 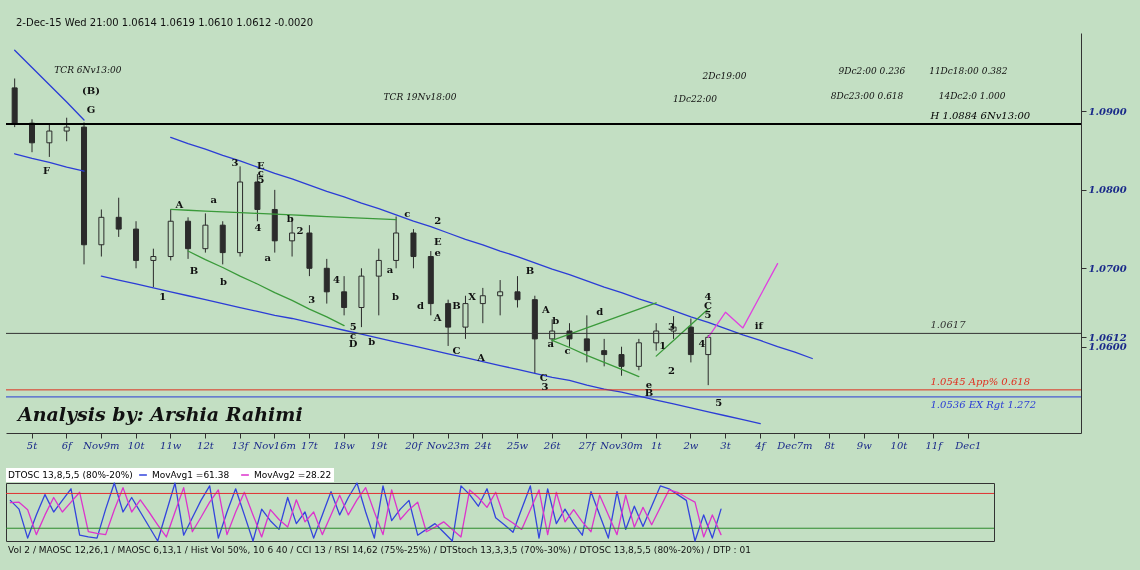 What do you see at coordinates (165, 22) in the screenshot?
I see `text: 2-Dec-15 Wed 21:00 1.0614 1.0619 1.0610 1.0612 -0.0020` at bounding box center [165, 22].